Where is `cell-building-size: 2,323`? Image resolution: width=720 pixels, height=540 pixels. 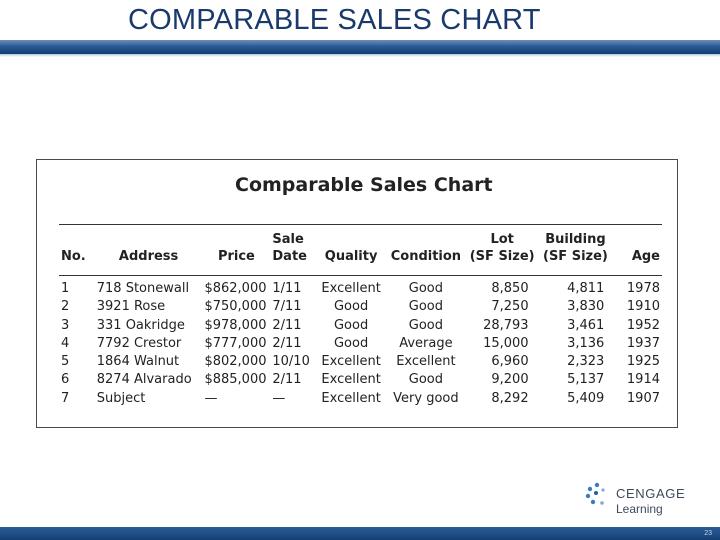
cell-building-size: 2,323 is located at coordinates (586, 362).